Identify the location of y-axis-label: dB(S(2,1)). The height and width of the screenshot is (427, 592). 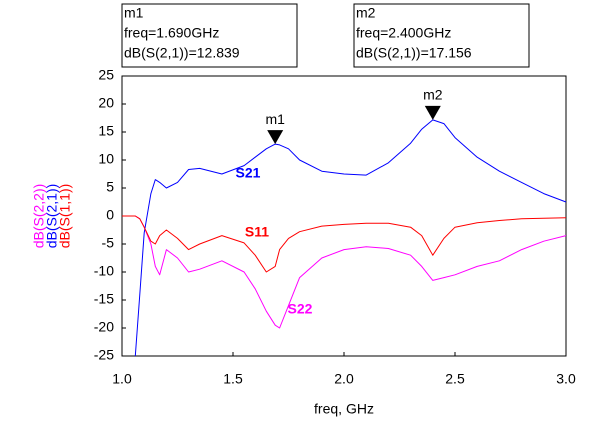
(52, 216).